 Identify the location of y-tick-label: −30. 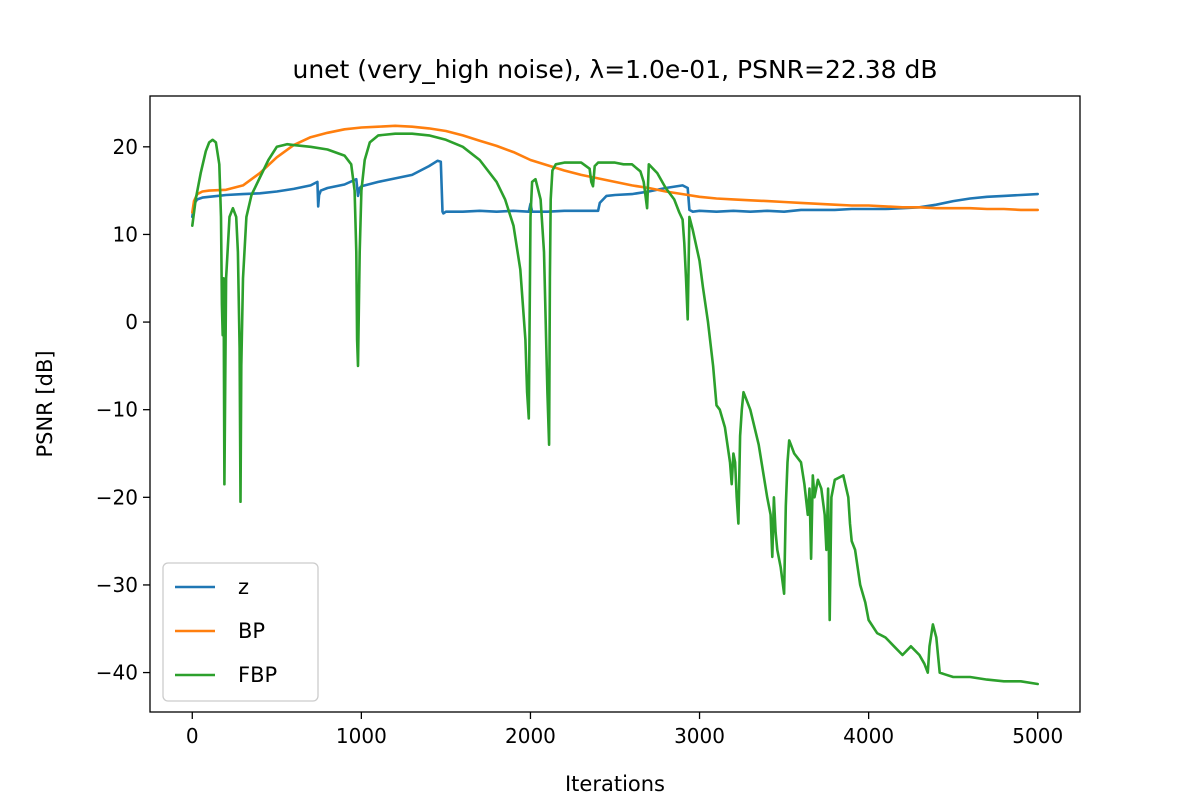
(117, 585).